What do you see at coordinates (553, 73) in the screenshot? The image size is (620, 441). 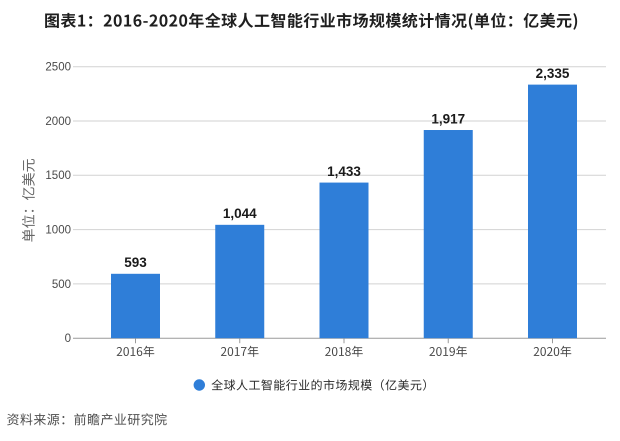 I see `svg-text: 2,335` at bounding box center [553, 73].